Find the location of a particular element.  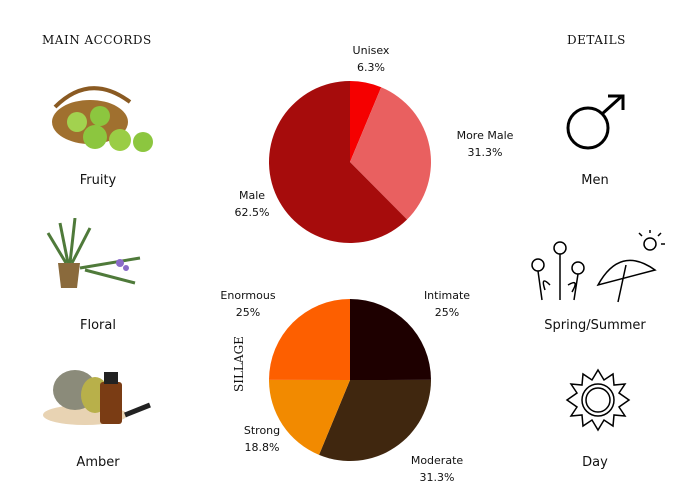

pie-slice-unisex is located at coordinates (366, 121).